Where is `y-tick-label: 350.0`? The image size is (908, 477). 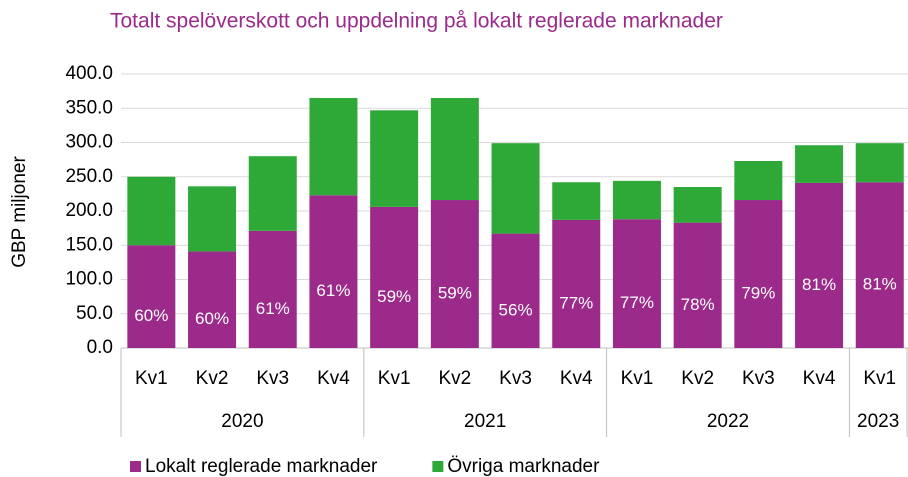
y-tick-label: 350.0 is located at coordinates (89, 107).